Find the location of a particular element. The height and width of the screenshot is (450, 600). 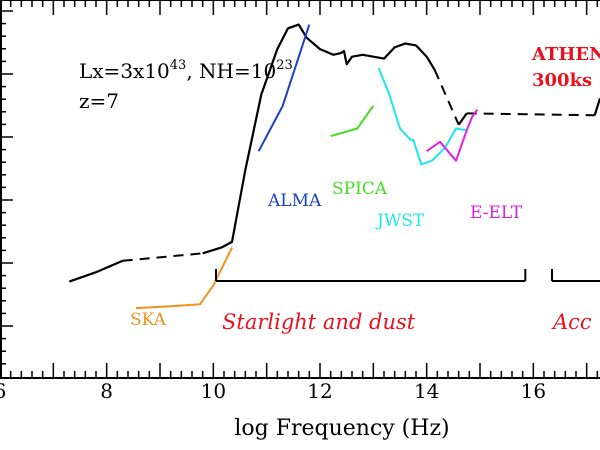

param-nh-prefix: , NH=10 is located at coordinates (231, 71).